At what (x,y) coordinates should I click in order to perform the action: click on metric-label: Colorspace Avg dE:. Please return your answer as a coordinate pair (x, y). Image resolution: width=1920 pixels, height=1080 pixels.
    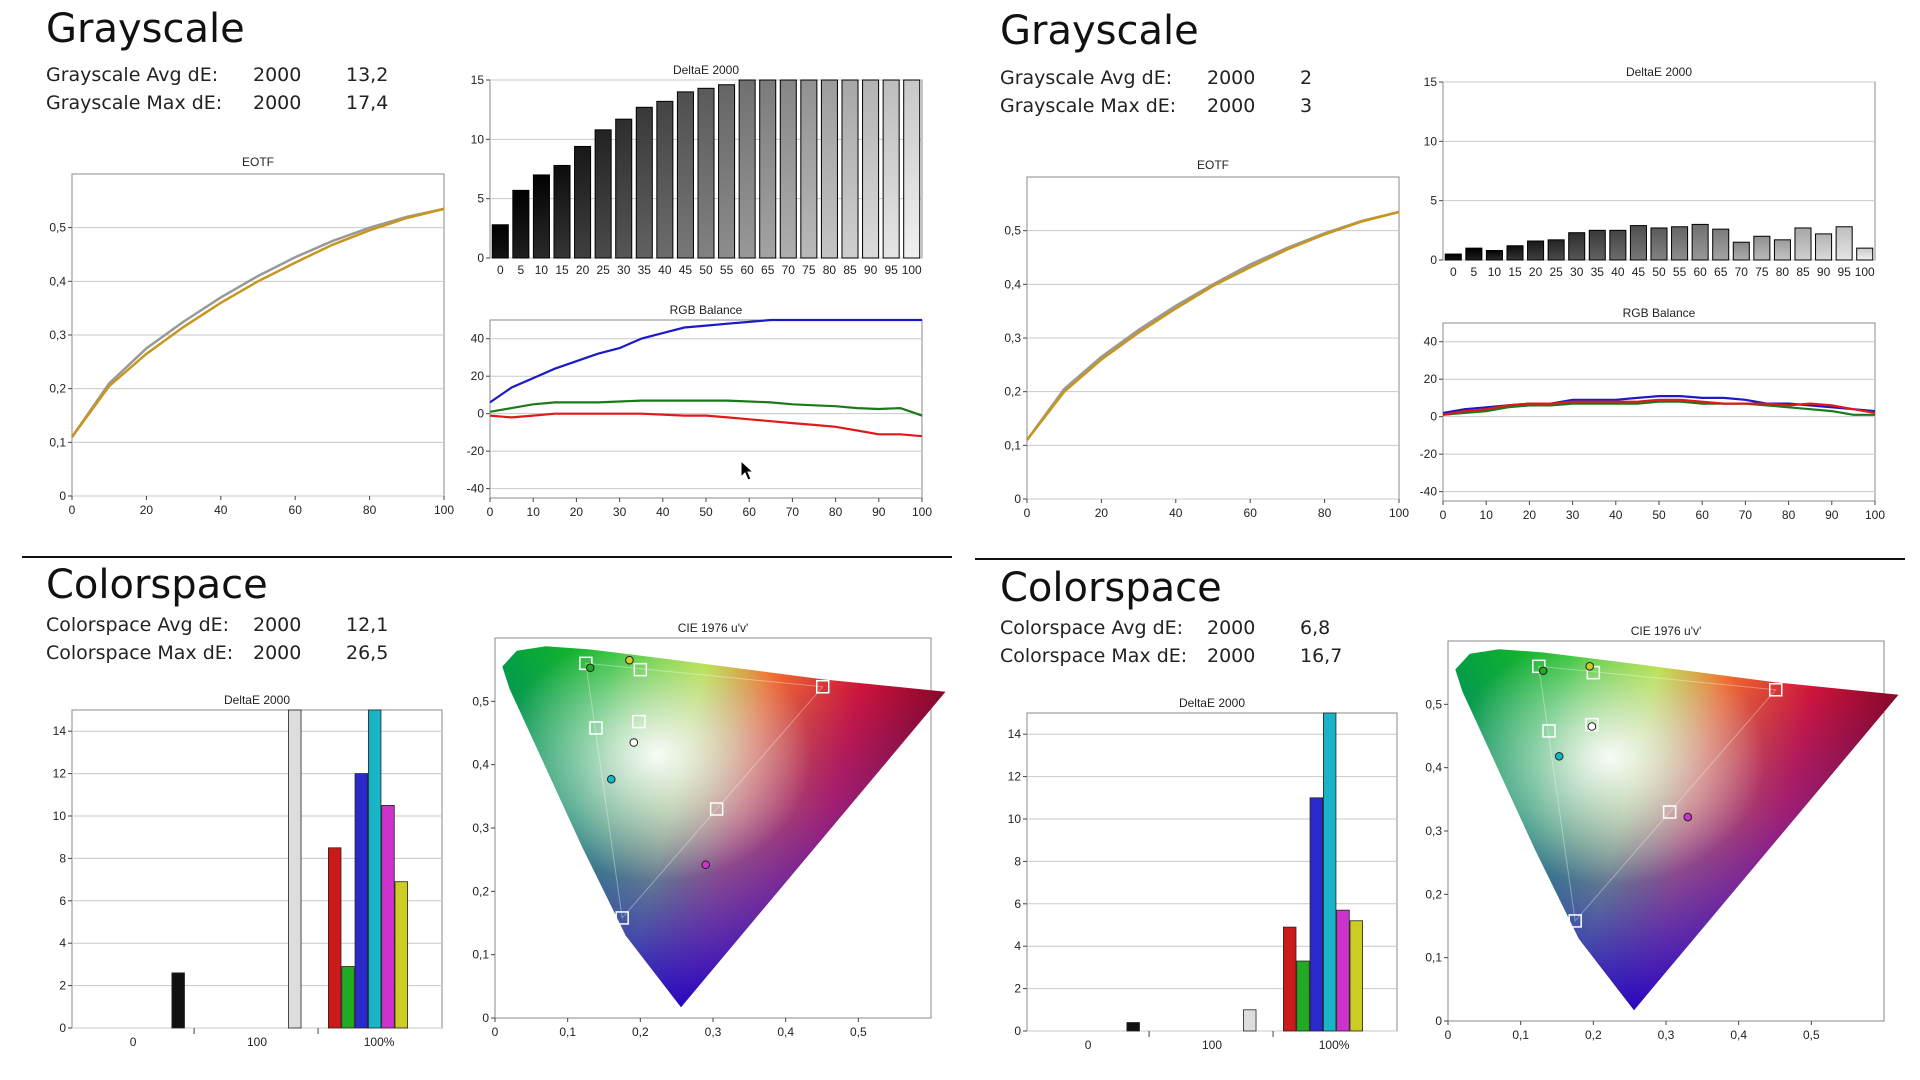
    Looking at the image, I should click on (1092, 628).